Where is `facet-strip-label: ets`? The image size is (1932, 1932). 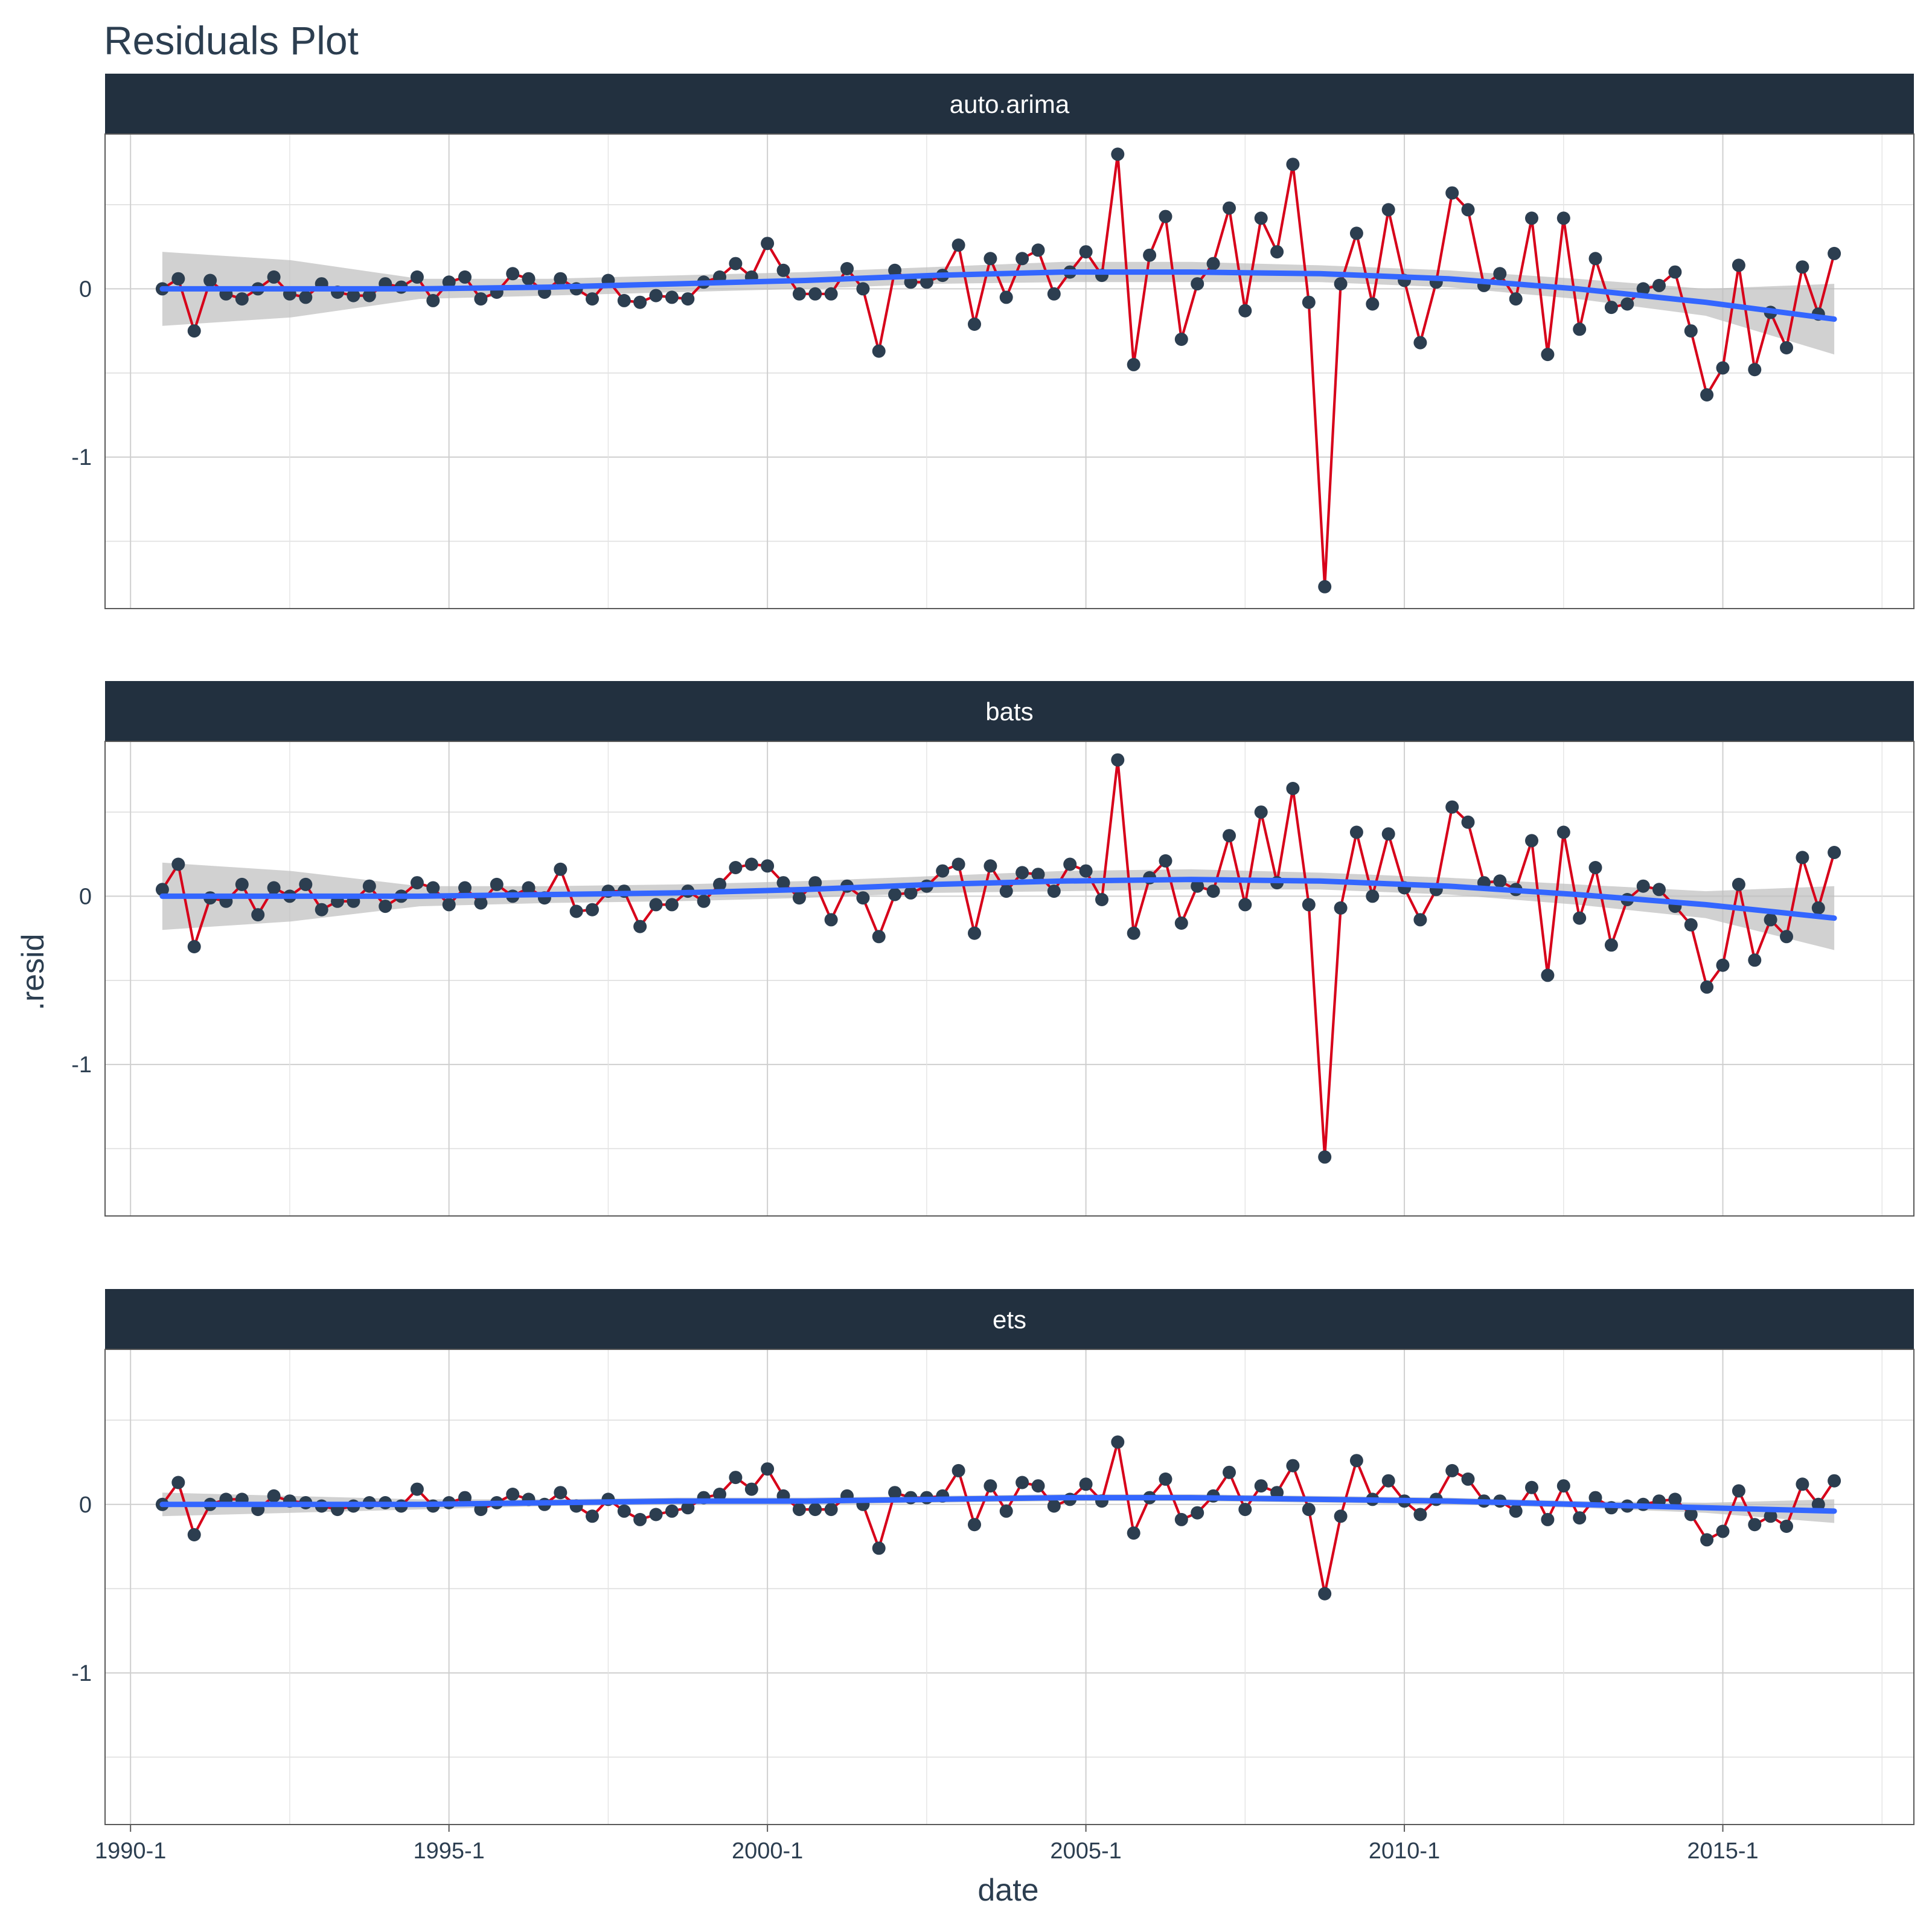 facet-strip-label: ets is located at coordinates (1010, 1319).